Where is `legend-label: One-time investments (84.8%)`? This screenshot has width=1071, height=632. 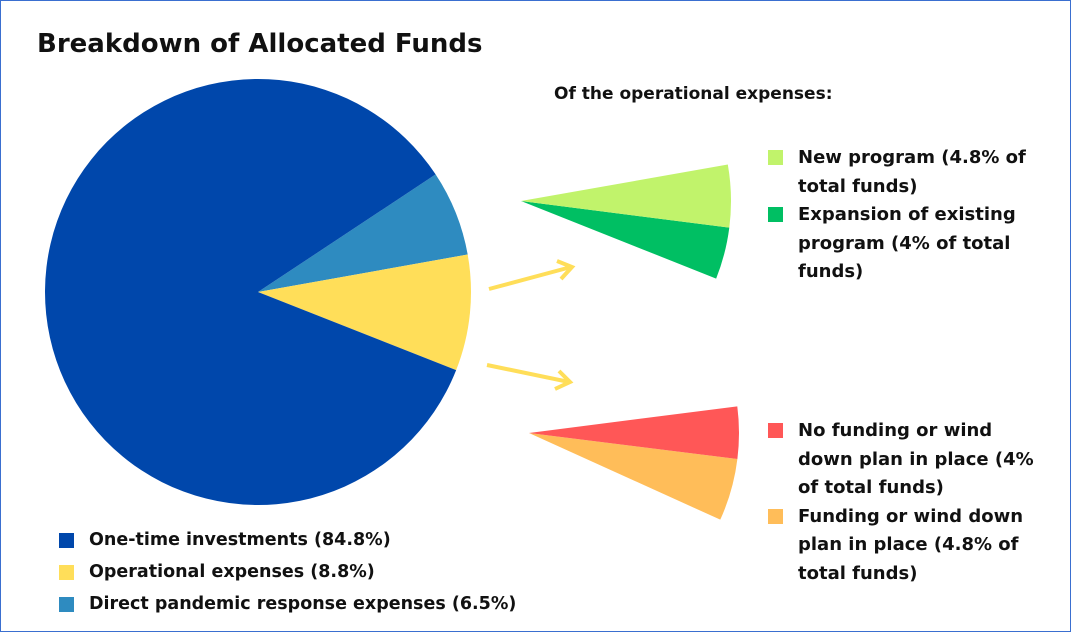
legend-label: One-time investments (84.8%) is located at coordinates (240, 540).